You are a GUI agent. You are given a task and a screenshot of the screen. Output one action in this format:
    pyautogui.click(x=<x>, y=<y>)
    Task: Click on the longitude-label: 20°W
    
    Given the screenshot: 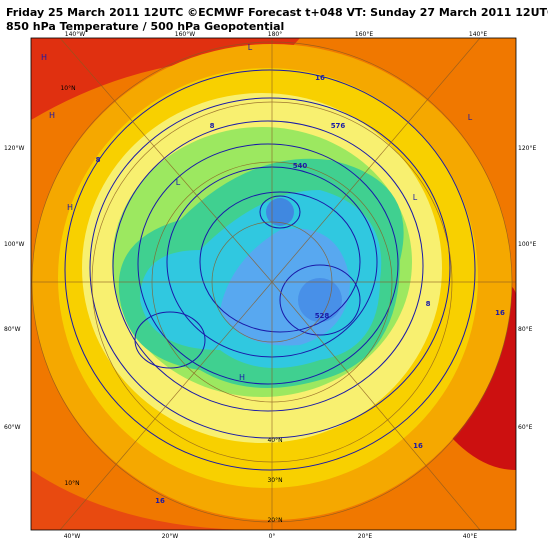 What is the action you would take?
    pyautogui.click(x=170, y=536)
    